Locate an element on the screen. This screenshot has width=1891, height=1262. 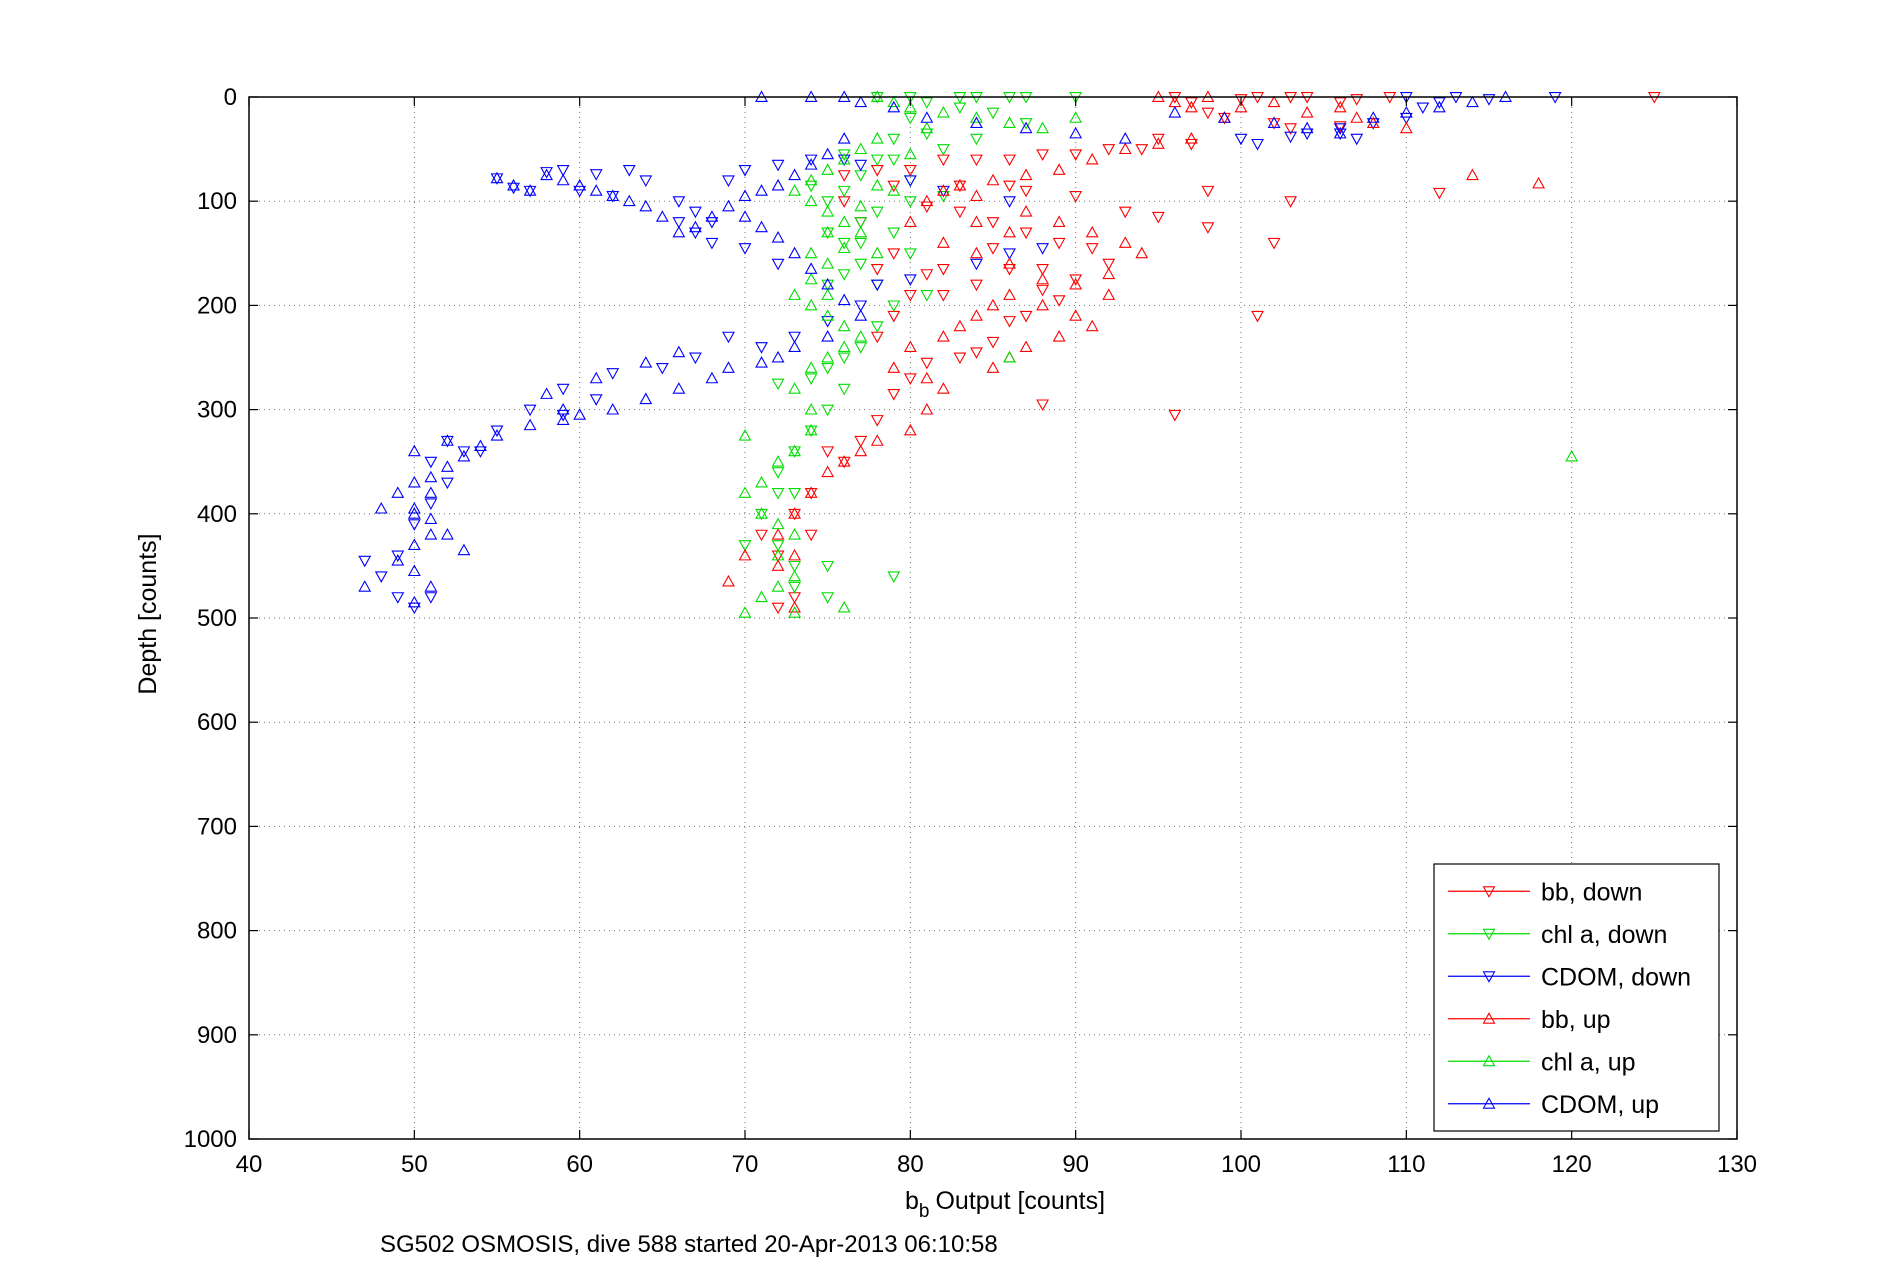
y-tick-label: 700 is located at coordinates (217, 826).